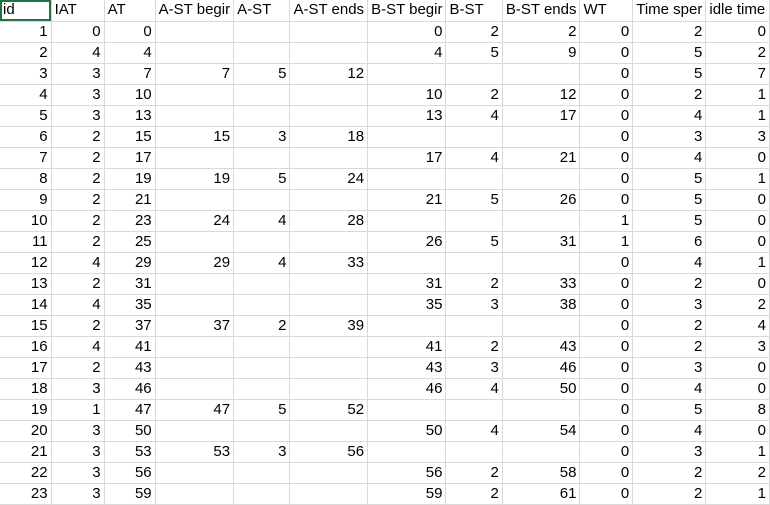 The height and width of the screenshot is (505, 770). What do you see at coordinates (26, 158) in the screenshot?
I see `cell-id: 7` at bounding box center [26, 158].